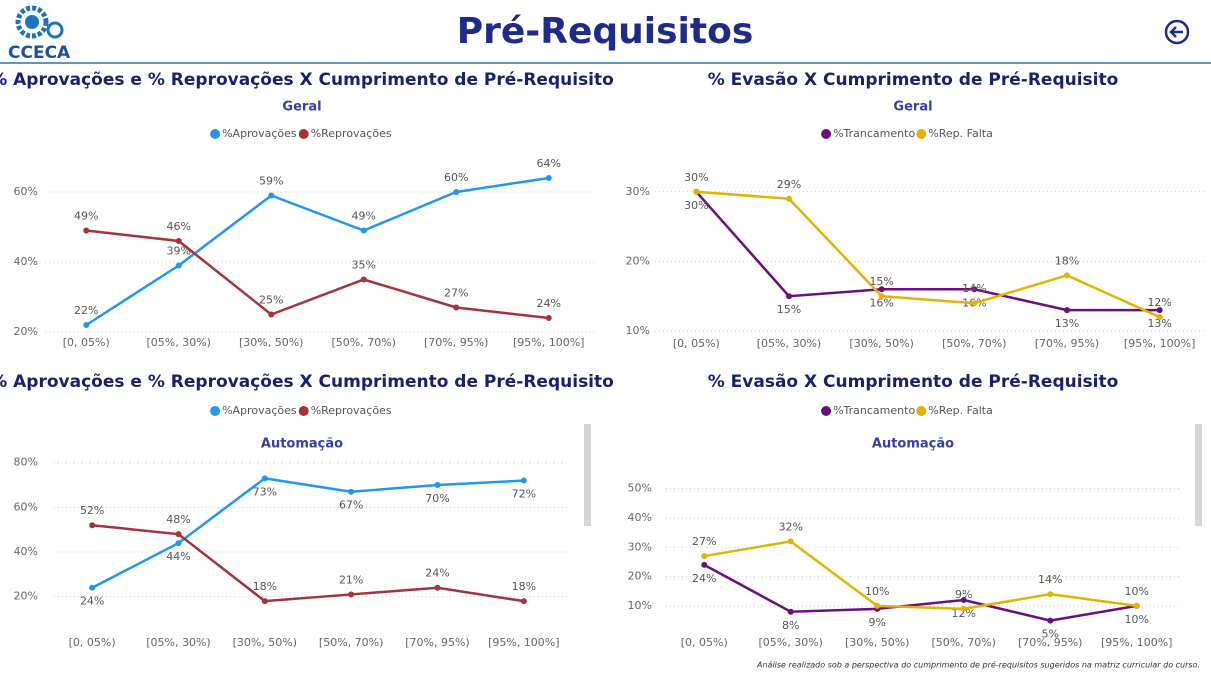 This screenshot has height=675, width=1211. Describe the element at coordinates (640, 605) in the screenshot. I see `y-tick-label: 10%` at that location.